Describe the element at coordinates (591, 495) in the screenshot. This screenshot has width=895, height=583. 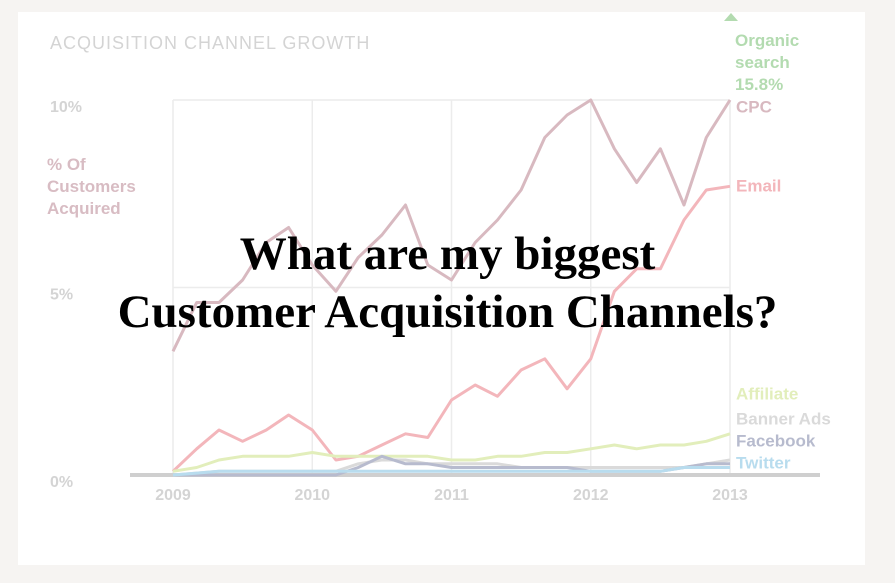
I see `x-tick-label: 2012` at that location.